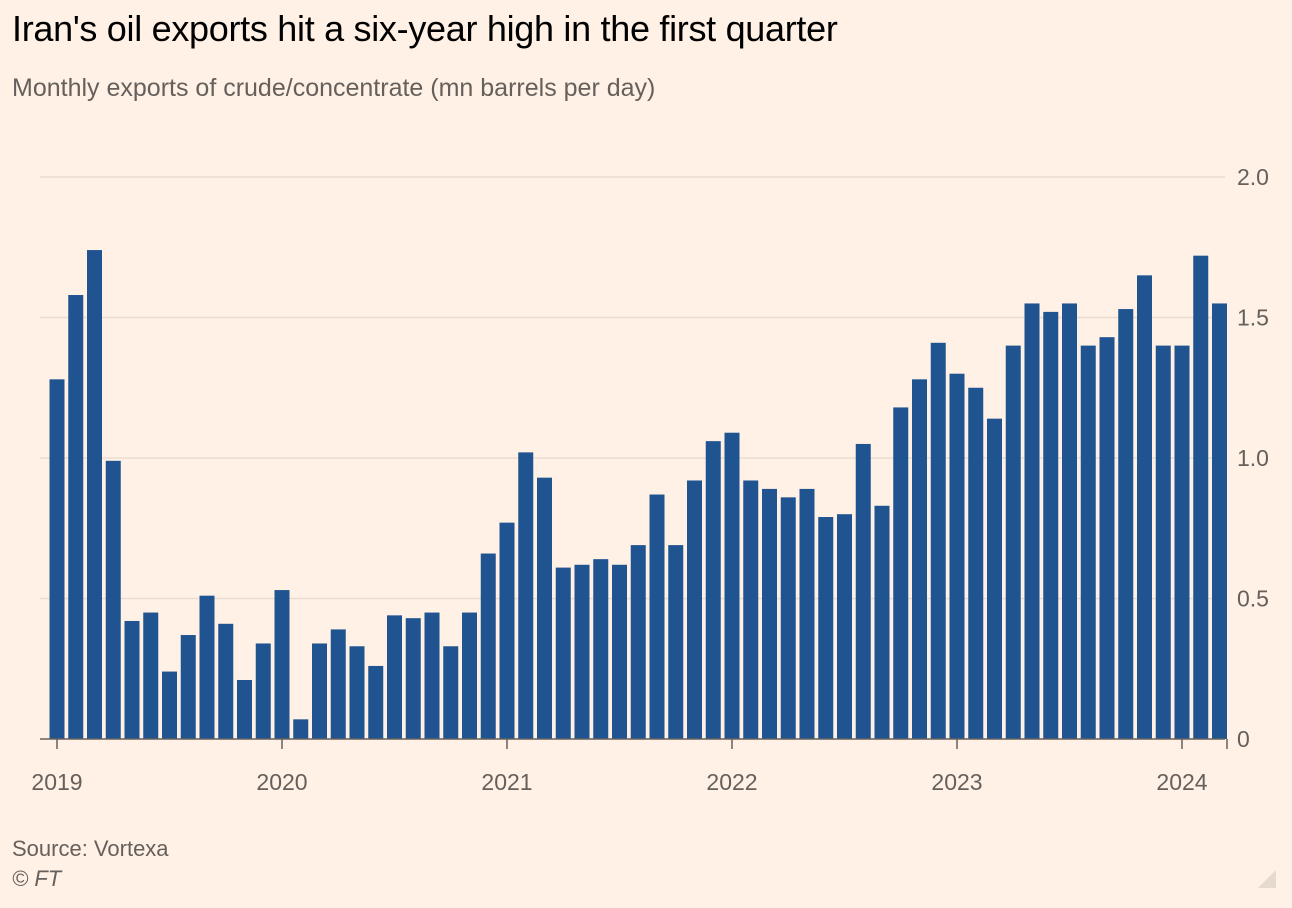  I want to click on y-tick-label: 2.0, so click(1253, 177).